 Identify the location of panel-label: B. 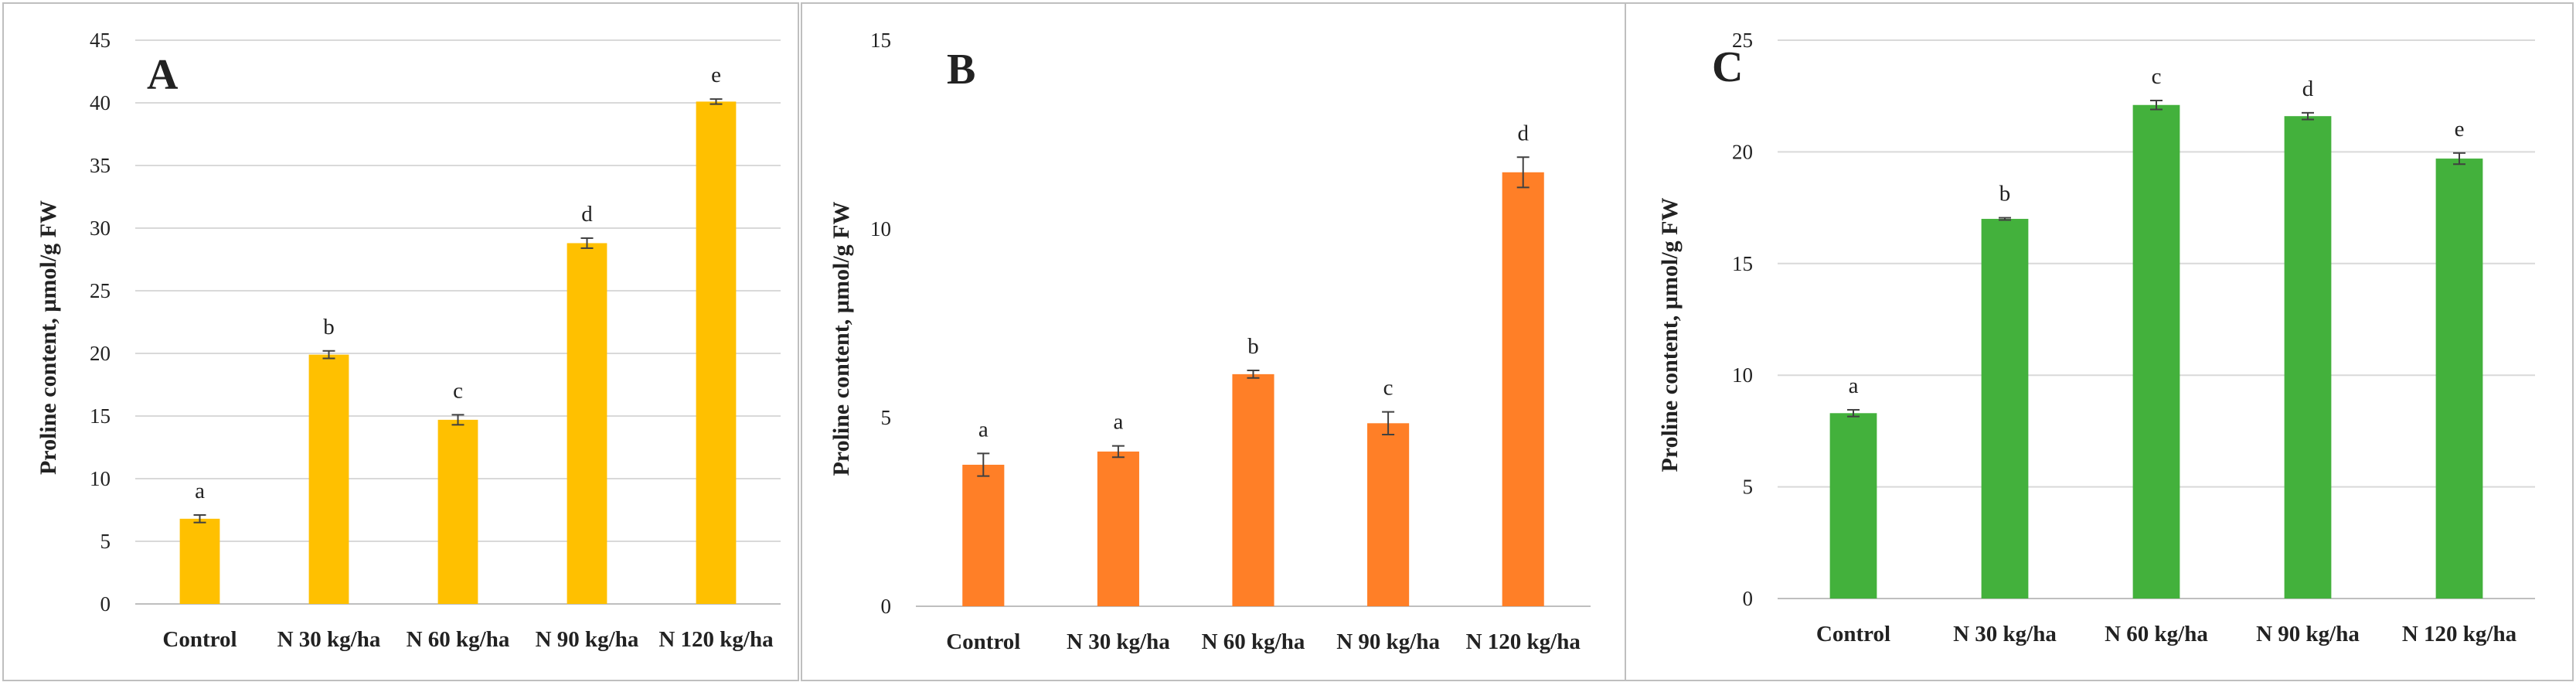
(961, 70).